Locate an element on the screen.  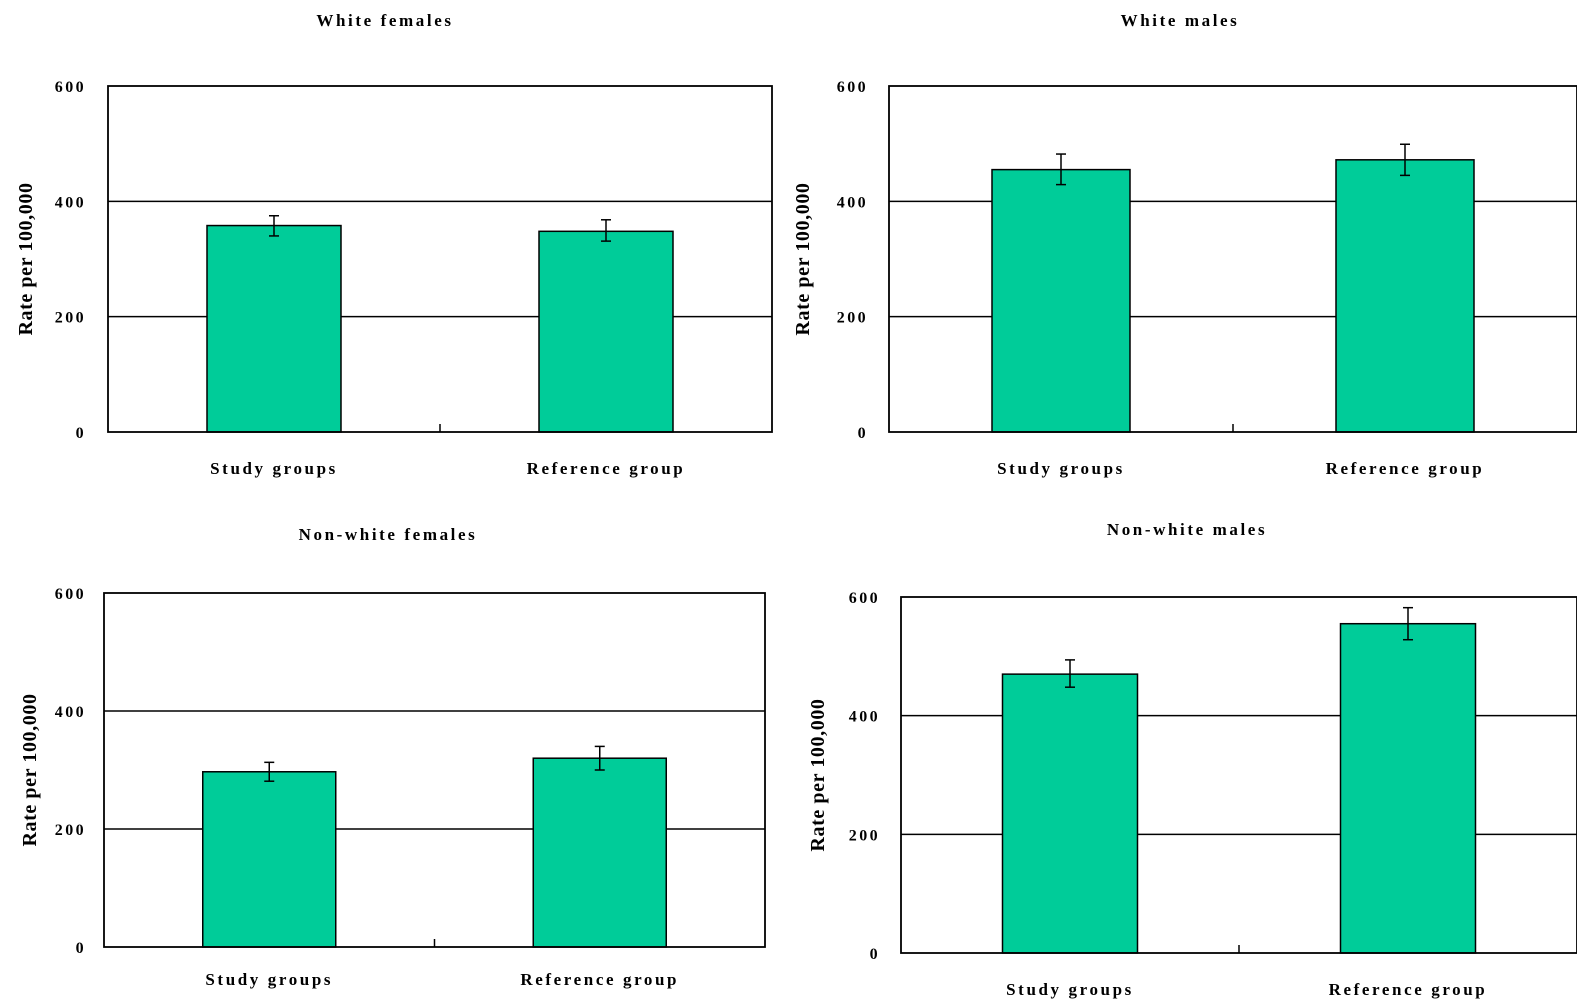
chart-title: White males is located at coordinates (1180, 20).